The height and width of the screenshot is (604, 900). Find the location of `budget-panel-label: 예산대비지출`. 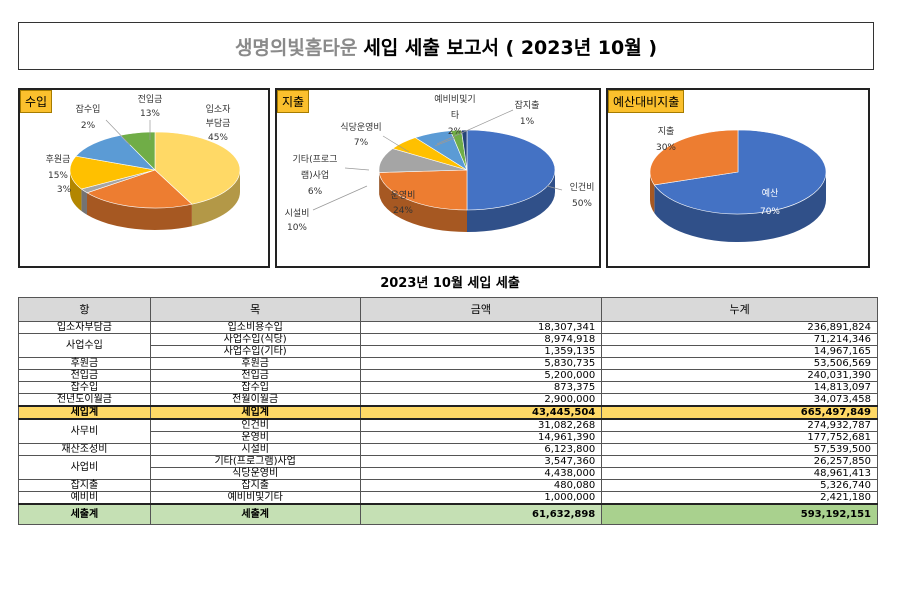

budget-panel-label: 예산대비지출 is located at coordinates (646, 101).